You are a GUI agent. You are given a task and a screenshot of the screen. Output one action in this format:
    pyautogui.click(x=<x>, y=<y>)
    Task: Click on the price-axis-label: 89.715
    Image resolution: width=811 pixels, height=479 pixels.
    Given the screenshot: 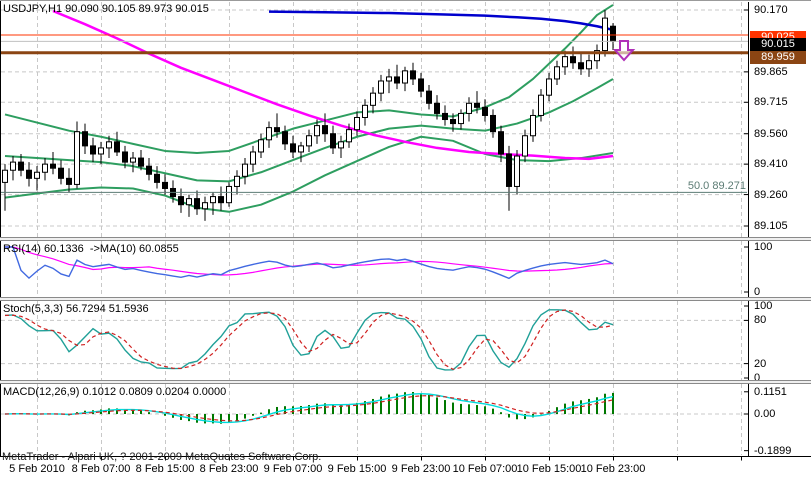 What is the action you would take?
    pyautogui.click(x=771, y=102)
    